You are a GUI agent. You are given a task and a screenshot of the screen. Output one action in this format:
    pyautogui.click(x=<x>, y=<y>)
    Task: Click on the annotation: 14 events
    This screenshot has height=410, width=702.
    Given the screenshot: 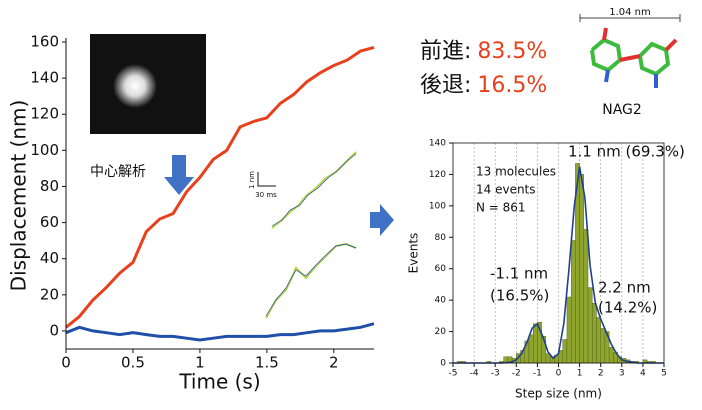 What is the action you would take?
    pyautogui.click(x=506, y=190)
    